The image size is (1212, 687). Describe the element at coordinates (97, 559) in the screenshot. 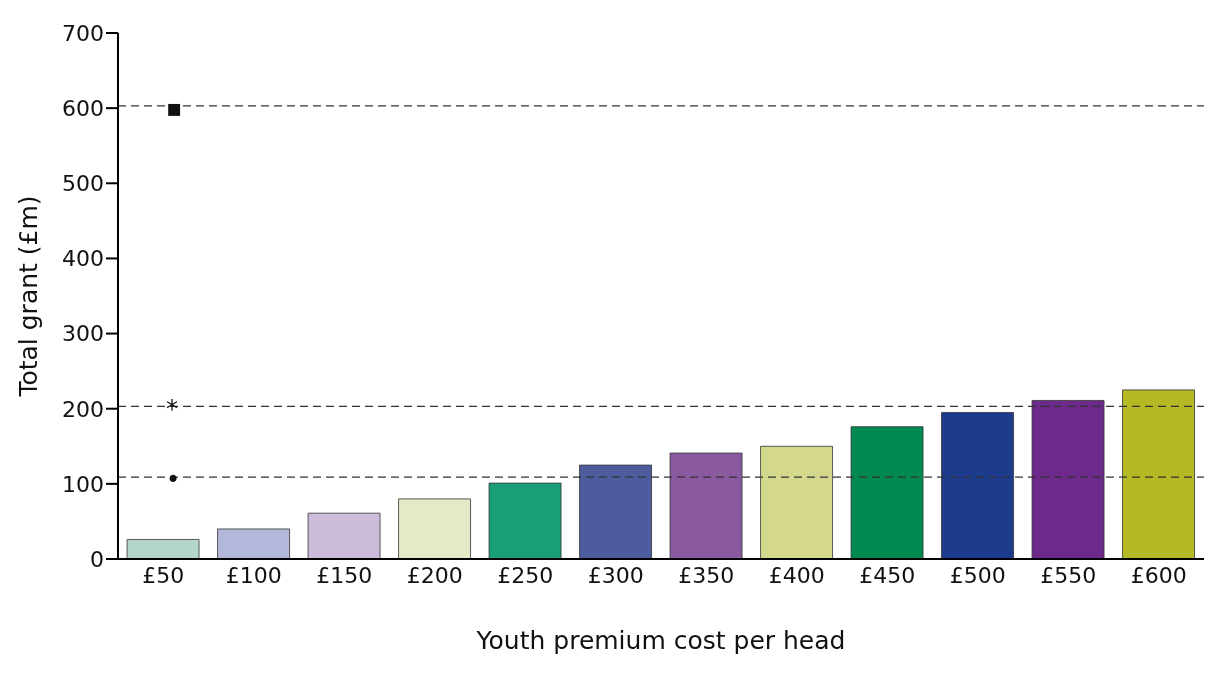

I see `y-tick-label: 0` at that location.